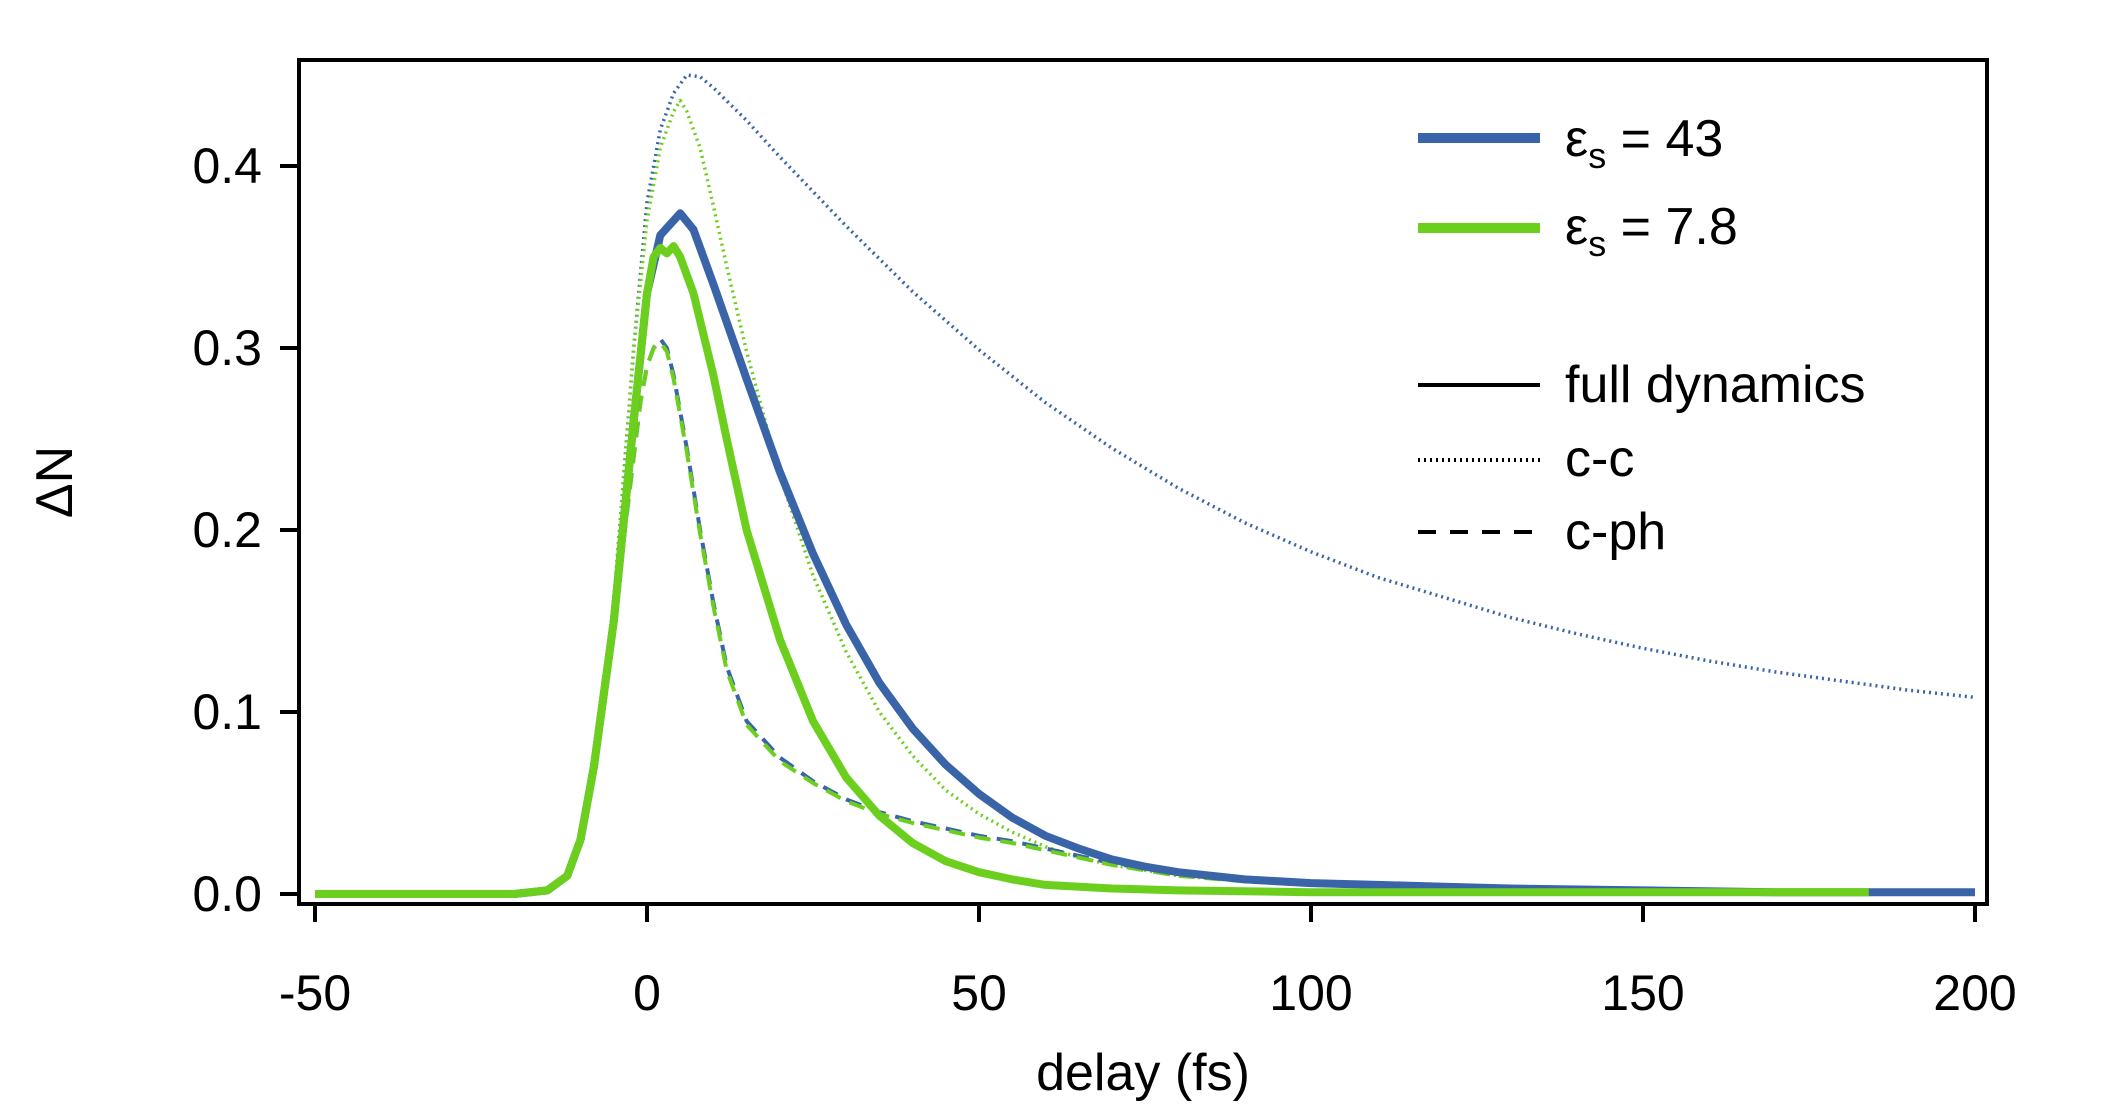  I want to click on legend-label-series-1: εs = 7.8, so click(1651, 231).